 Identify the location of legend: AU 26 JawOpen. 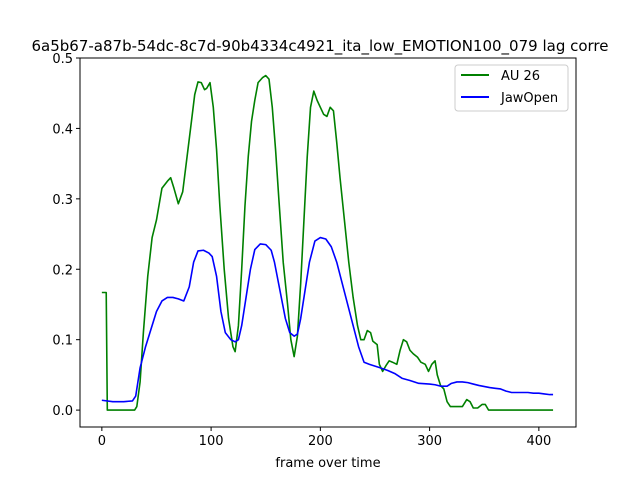
(511, 88).